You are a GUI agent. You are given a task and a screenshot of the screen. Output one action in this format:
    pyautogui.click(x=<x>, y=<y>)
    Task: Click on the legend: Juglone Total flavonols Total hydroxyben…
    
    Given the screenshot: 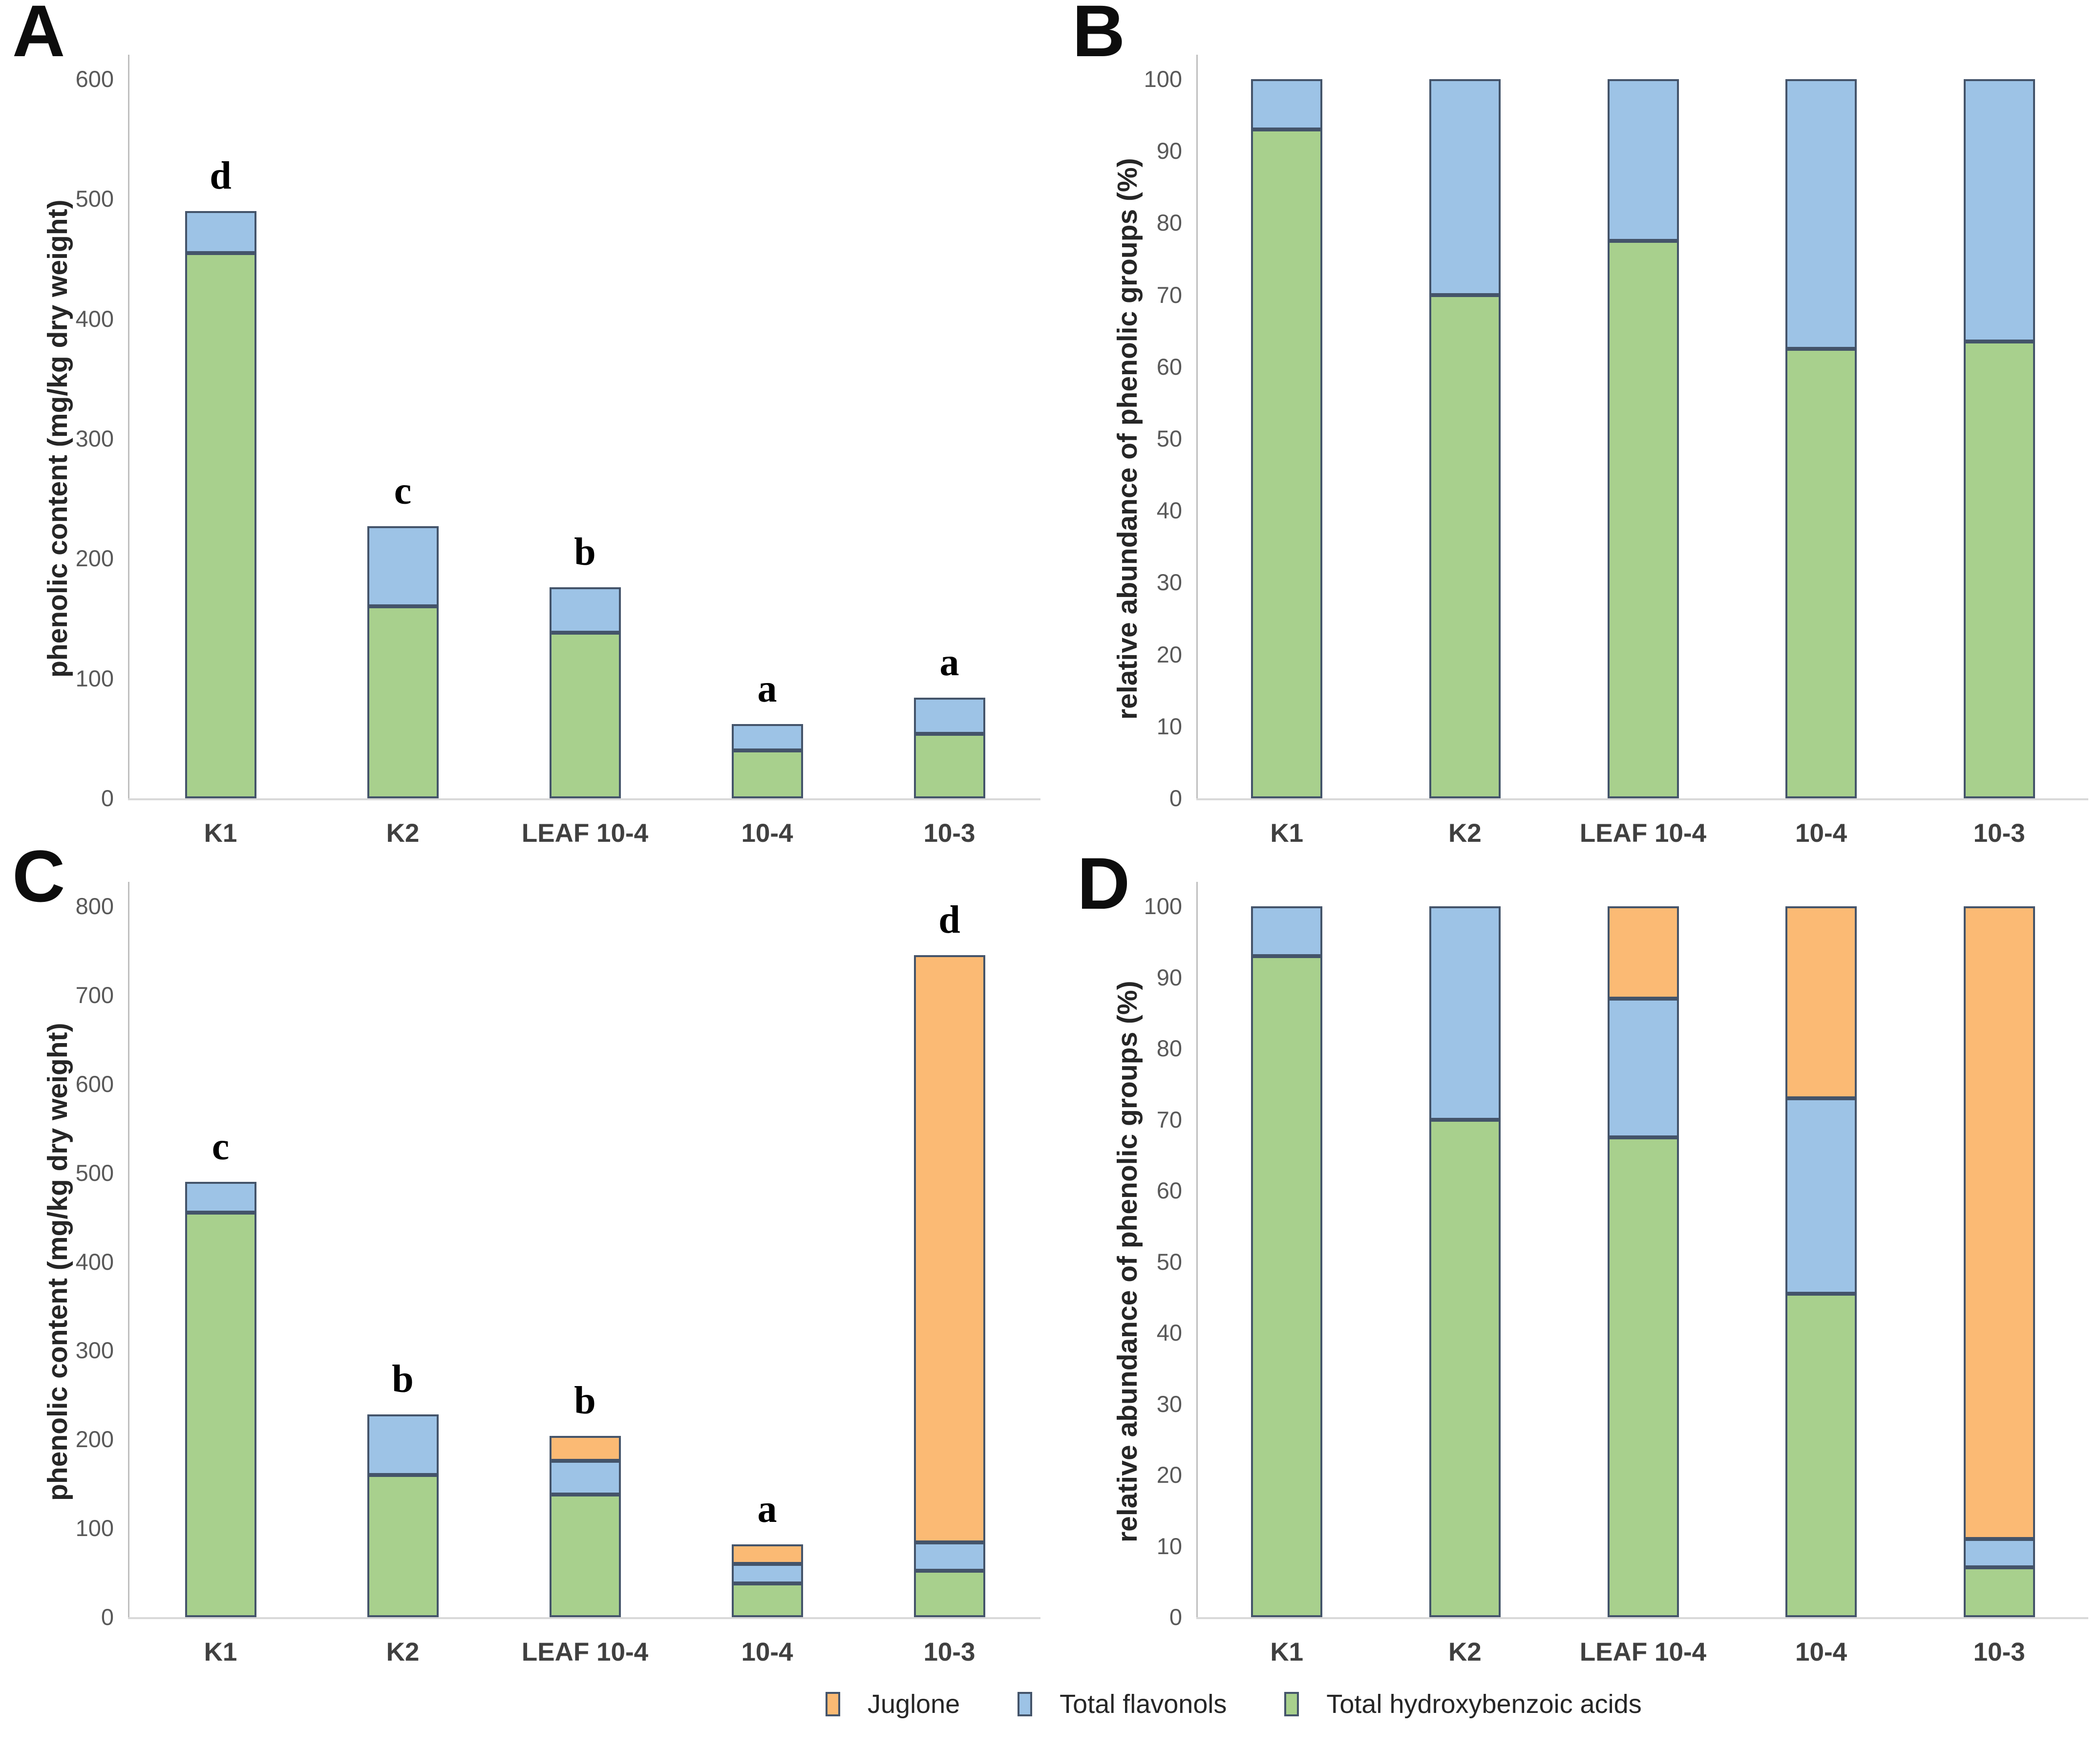 What is the action you would take?
    pyautogui.click(x=1234, y=1704)
    